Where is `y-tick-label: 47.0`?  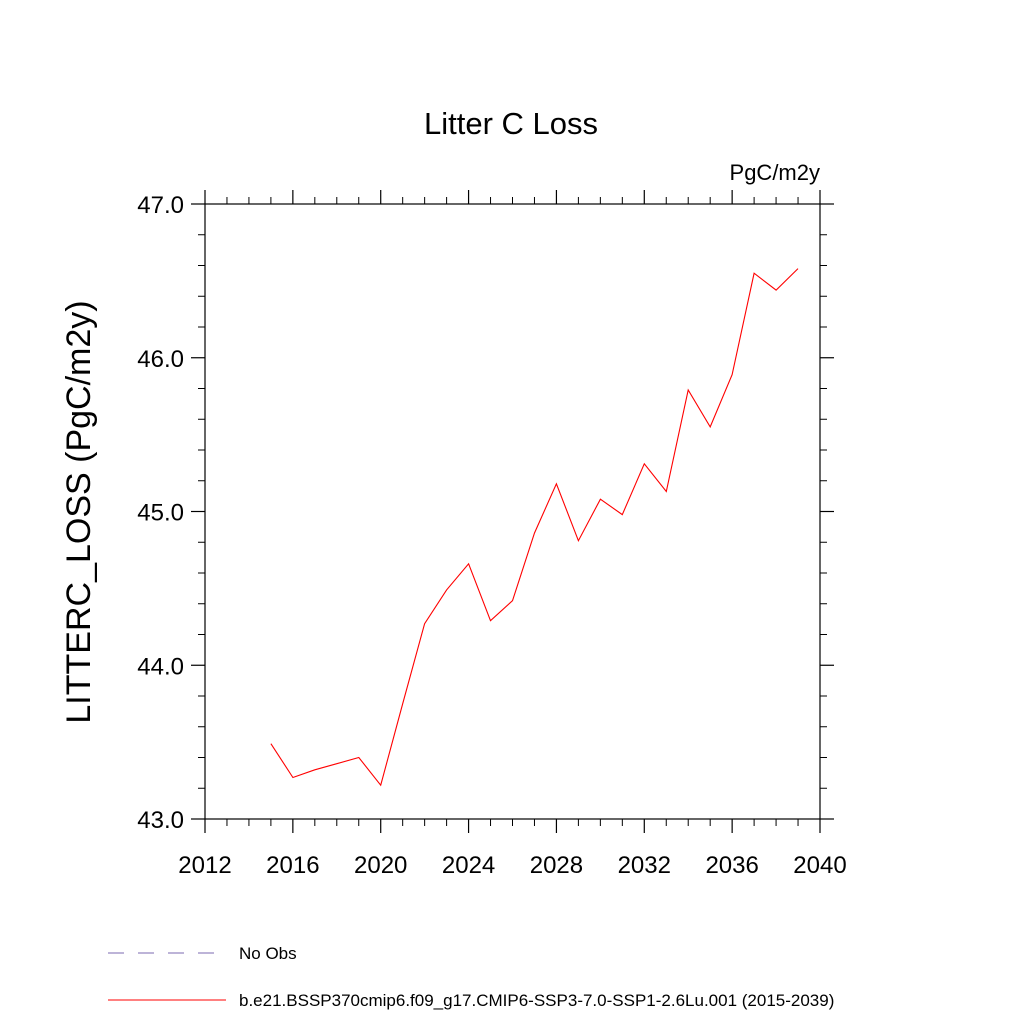
y-tick-label: 47.0 is located at coordinates (160, 205).